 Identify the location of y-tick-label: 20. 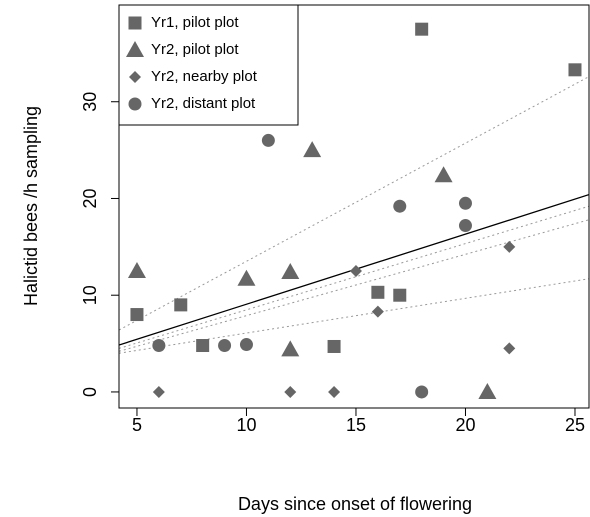
(90, 198).